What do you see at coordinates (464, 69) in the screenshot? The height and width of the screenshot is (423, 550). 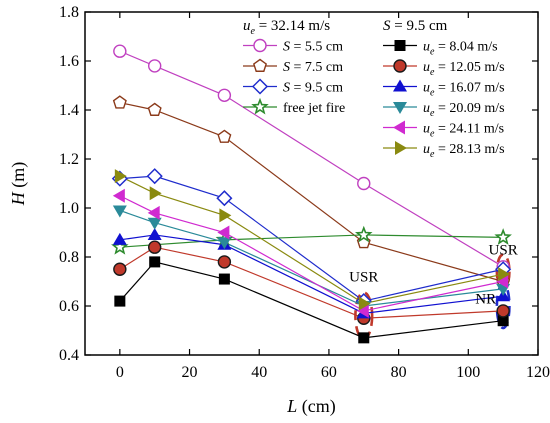 I see `legend-entry-u-e-12-05-m-s: ue = 12.05 m/s` at bounding box center [464, 69].